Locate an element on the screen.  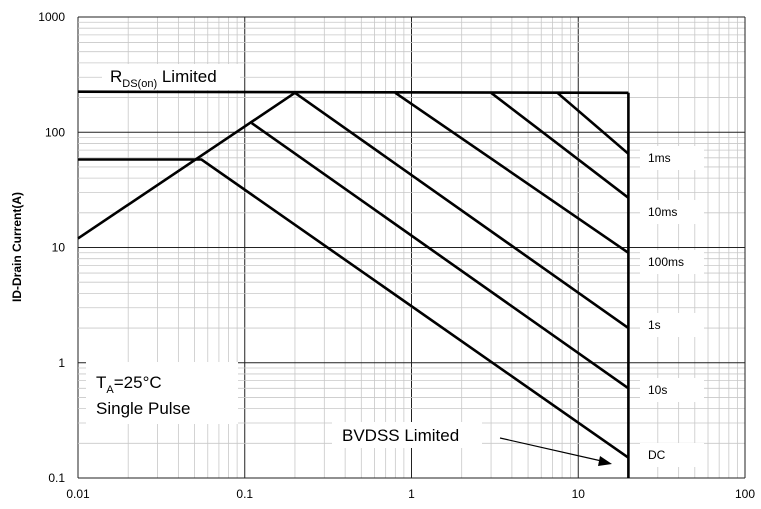
ta-label: TA=25°C is located at coordinates (129, 384).